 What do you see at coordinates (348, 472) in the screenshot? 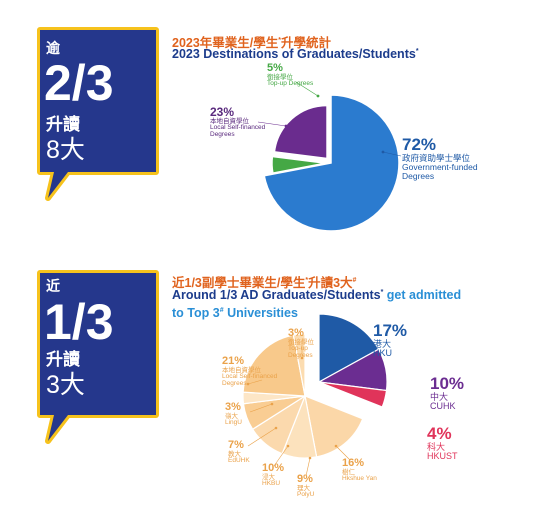
I see `chart2-label-shueyan-zh: 樹仁` at bounding box center [348, 472].